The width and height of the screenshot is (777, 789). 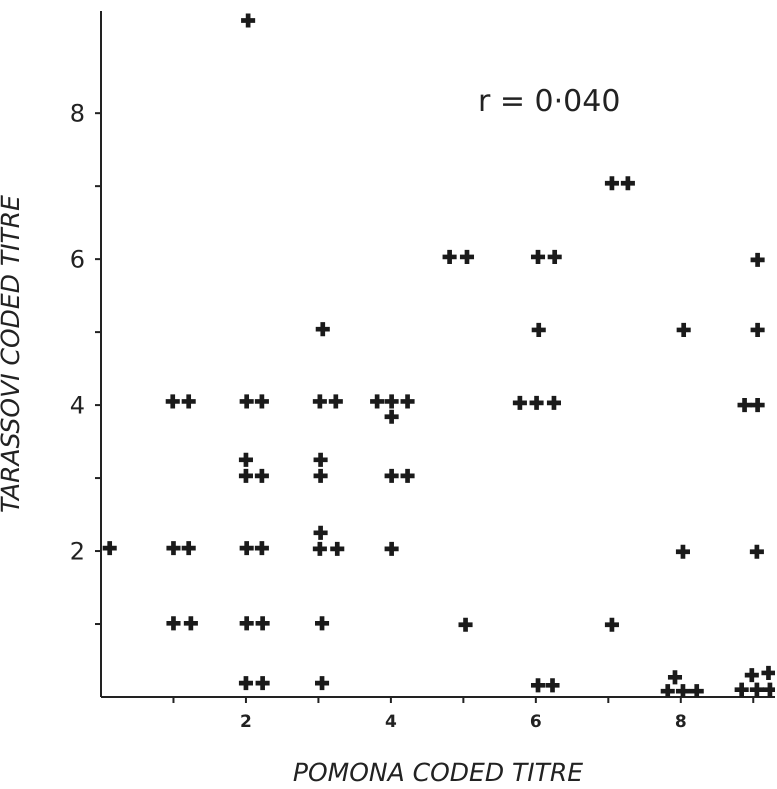 I want to click on y-tick-label: 4, so click(x=77, y=406).